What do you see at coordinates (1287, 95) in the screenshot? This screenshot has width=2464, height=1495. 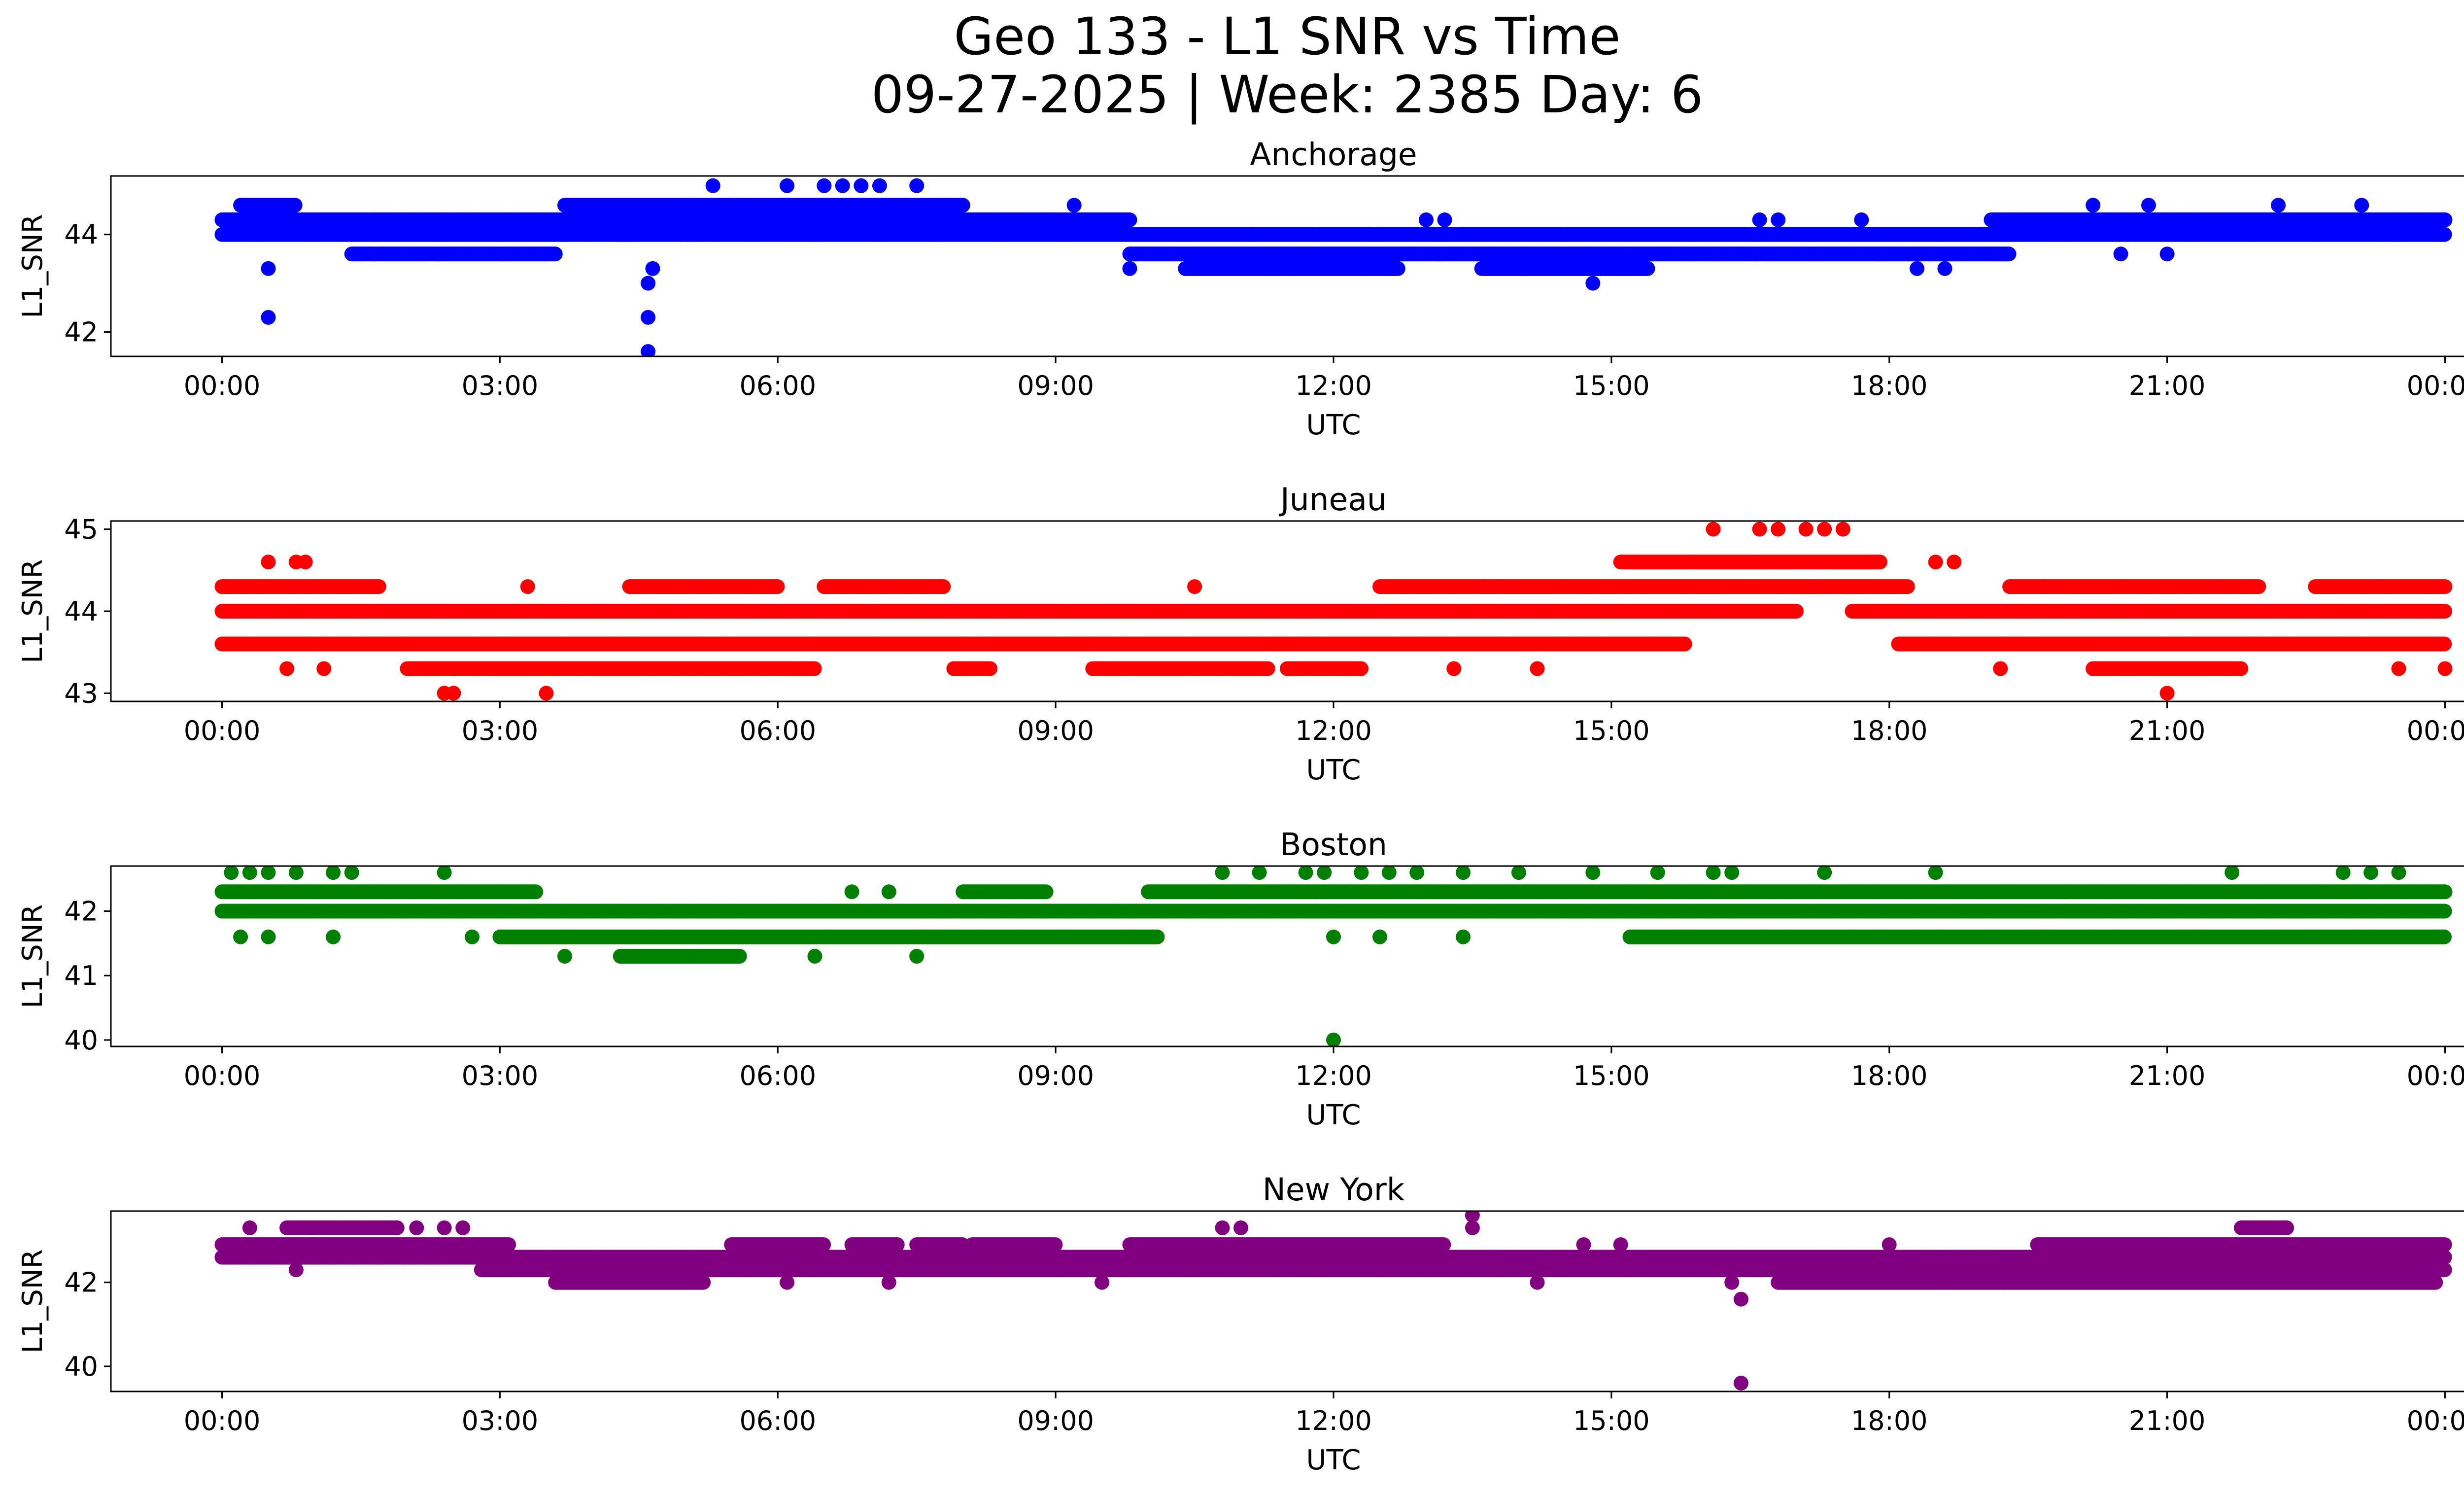 I see `figure-title-line2: 09-27-2025 | Week: 2385 Day: 6` at bounding box center [1287, 95].